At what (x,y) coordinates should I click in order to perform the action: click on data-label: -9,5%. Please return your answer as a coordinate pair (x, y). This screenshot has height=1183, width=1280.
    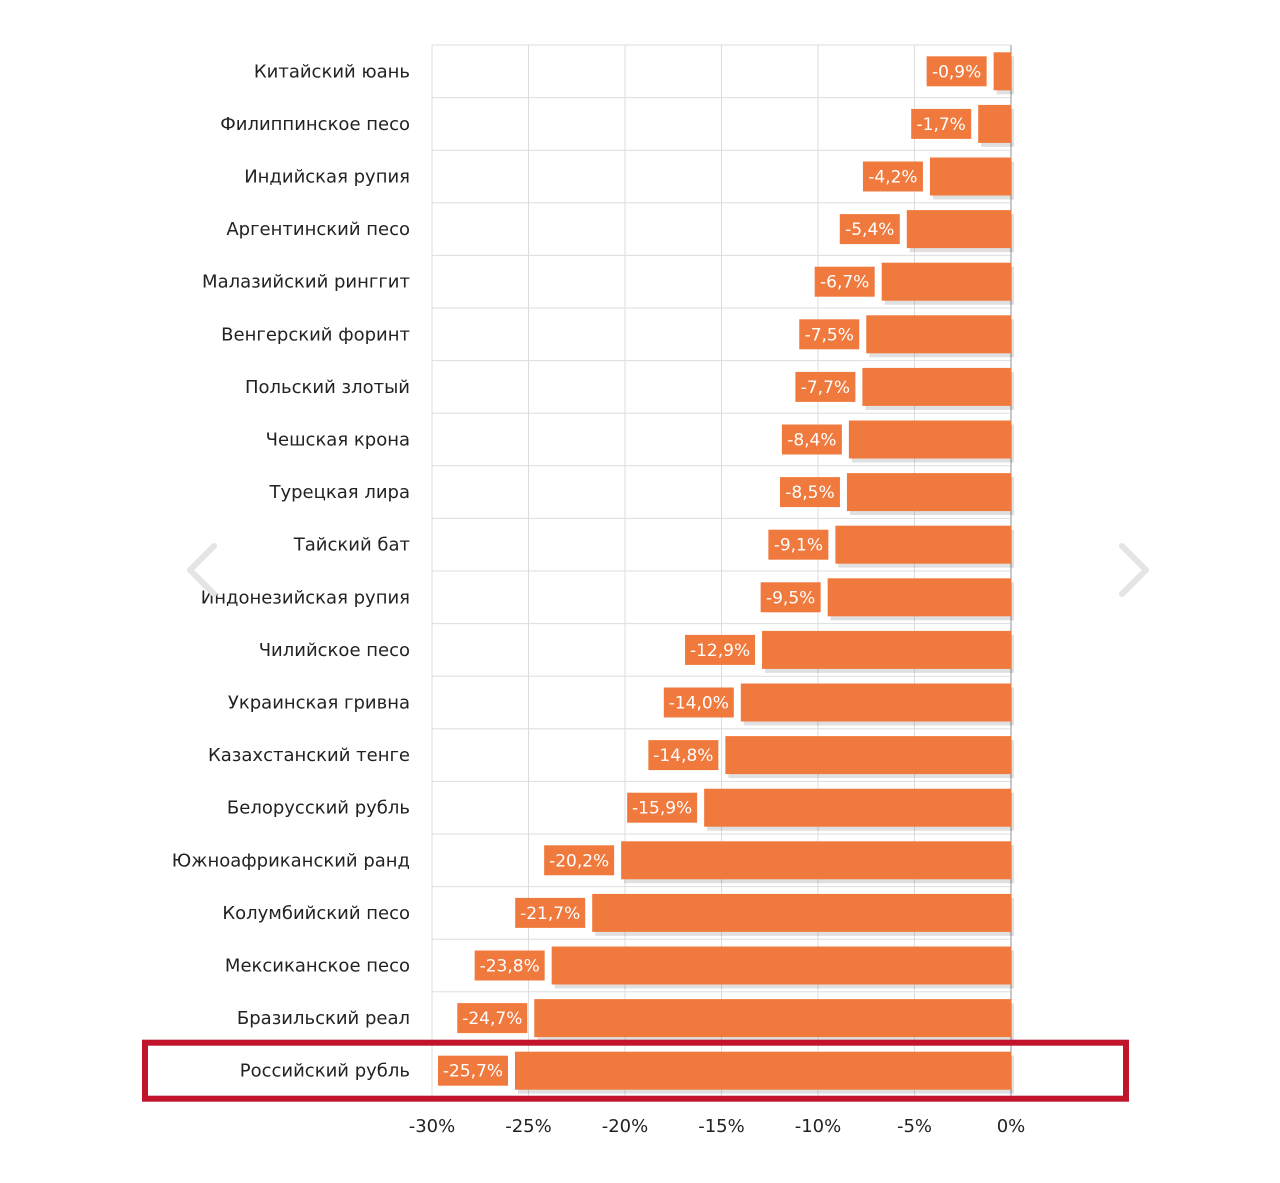
    Looking at the image, I should click on (790, 598).